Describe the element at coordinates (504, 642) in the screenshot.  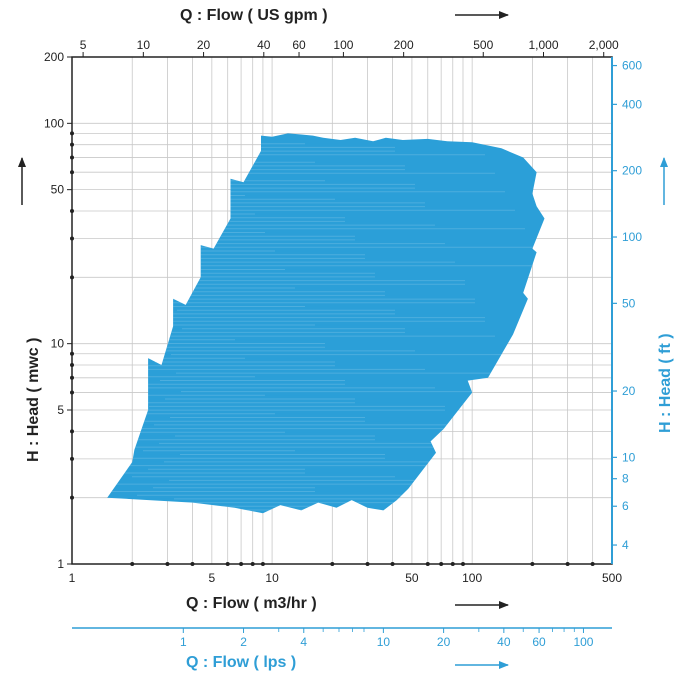
I see `lps-tick-label: 40` at that location.